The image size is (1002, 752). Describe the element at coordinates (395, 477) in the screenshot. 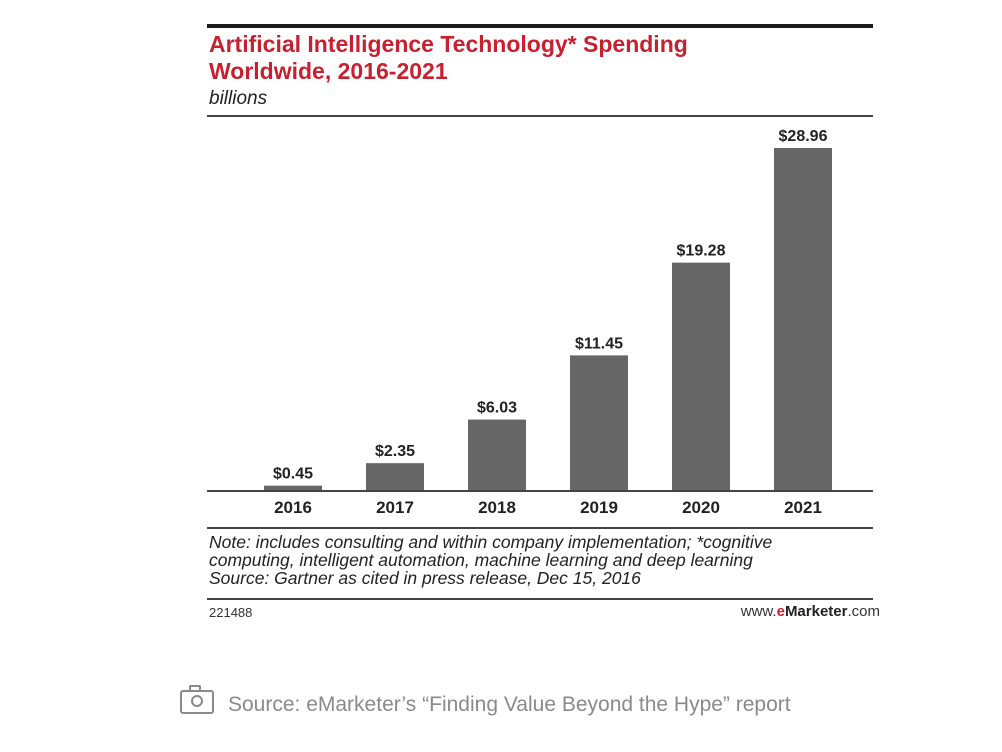

I see `bar-2017` at that location.